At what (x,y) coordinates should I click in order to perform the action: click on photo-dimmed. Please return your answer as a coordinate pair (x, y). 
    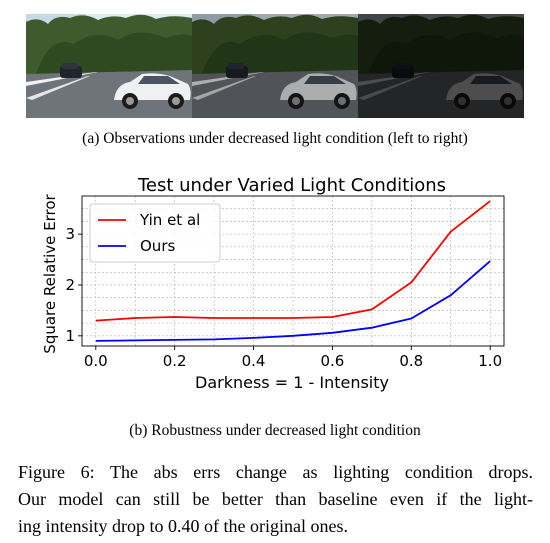
    Looking at the image, I should click on (275, 66).